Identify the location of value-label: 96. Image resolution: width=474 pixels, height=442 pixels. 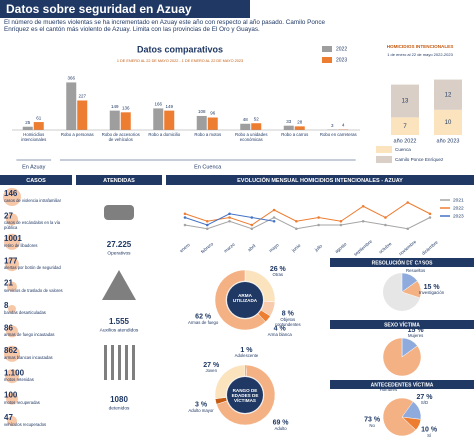
(213, 113).